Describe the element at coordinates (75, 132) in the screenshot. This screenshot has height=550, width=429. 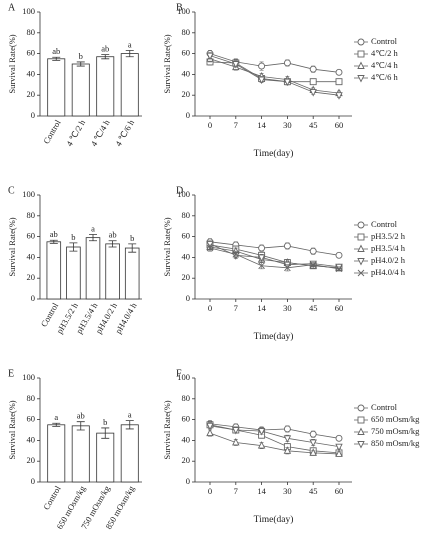
I see `x-tick-label: 4 ℃/2 h` at that location.